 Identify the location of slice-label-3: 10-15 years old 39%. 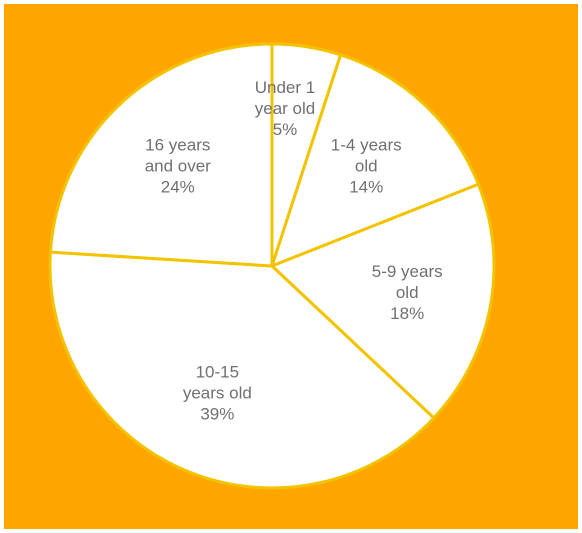
(217, 392).